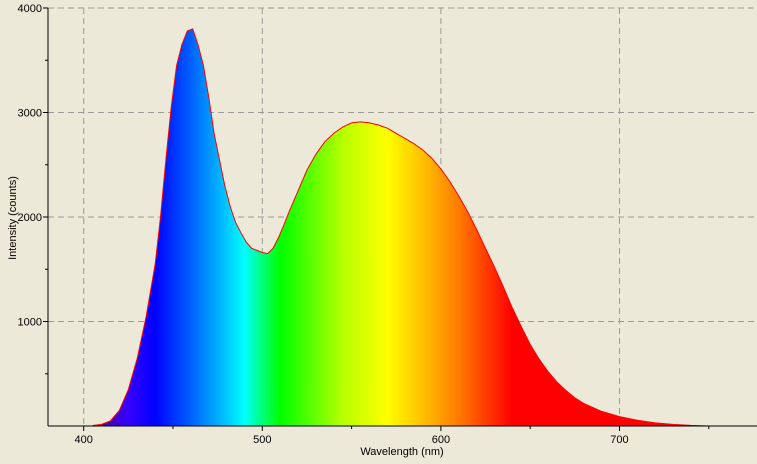  I want to click on y-tick-label-2000: 2000, so click(30, 218).